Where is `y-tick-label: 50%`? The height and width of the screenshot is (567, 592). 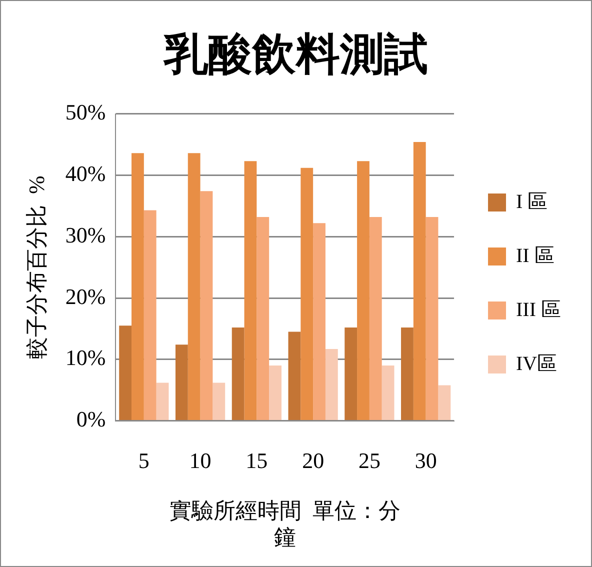
y-tick-label: 50% is located at coordinates (85, 112).